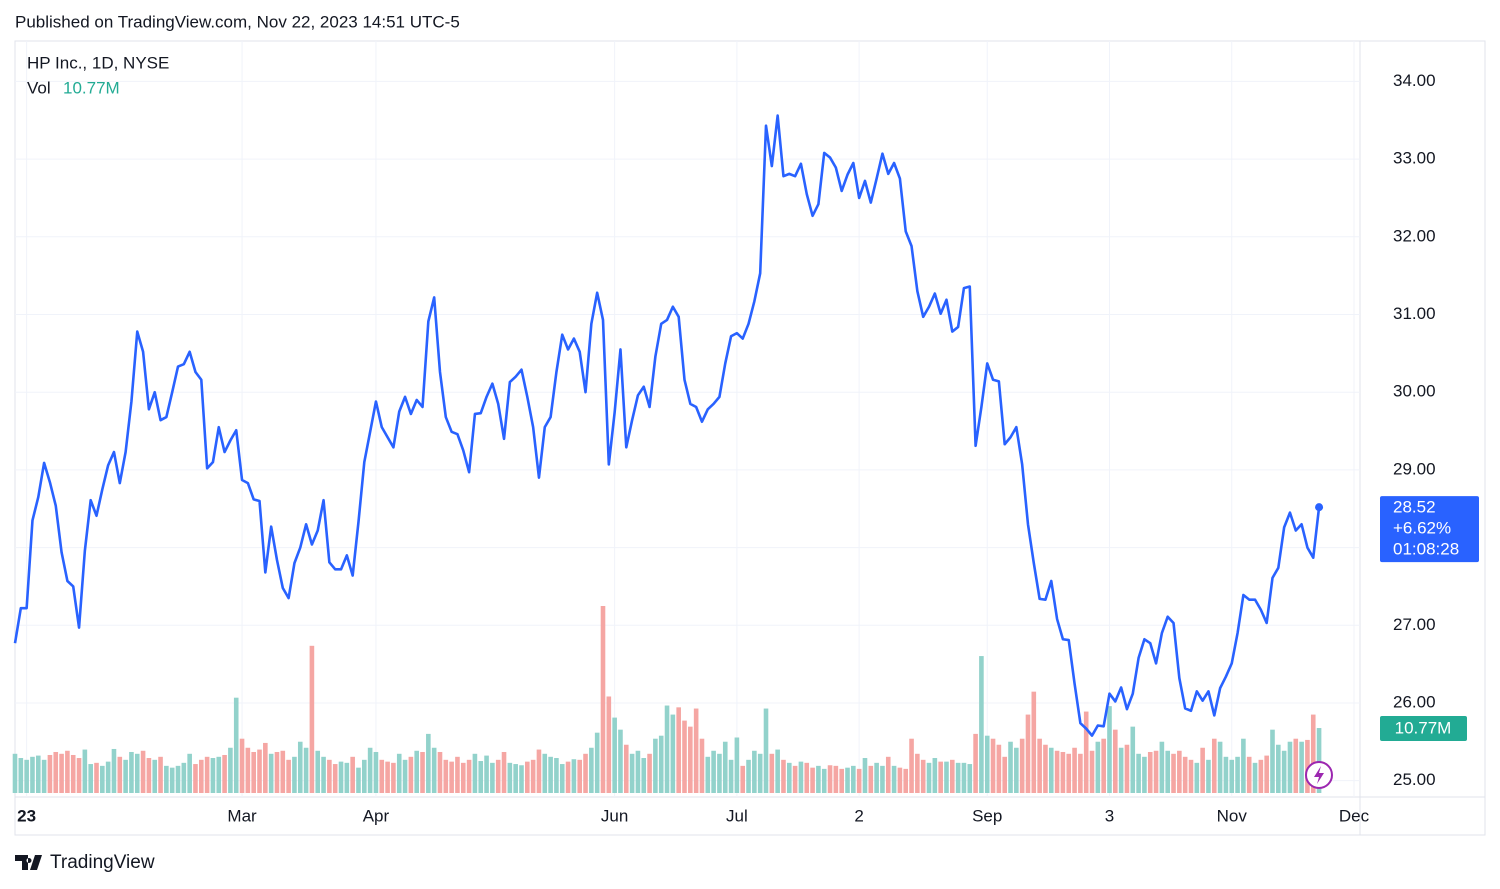 The width and height of the screenshot is (1500, 889). What do you see at coordinates (614, 815) in the screenshot?
I see `x-tick-label: Jun` at bounding box center [614, 815].